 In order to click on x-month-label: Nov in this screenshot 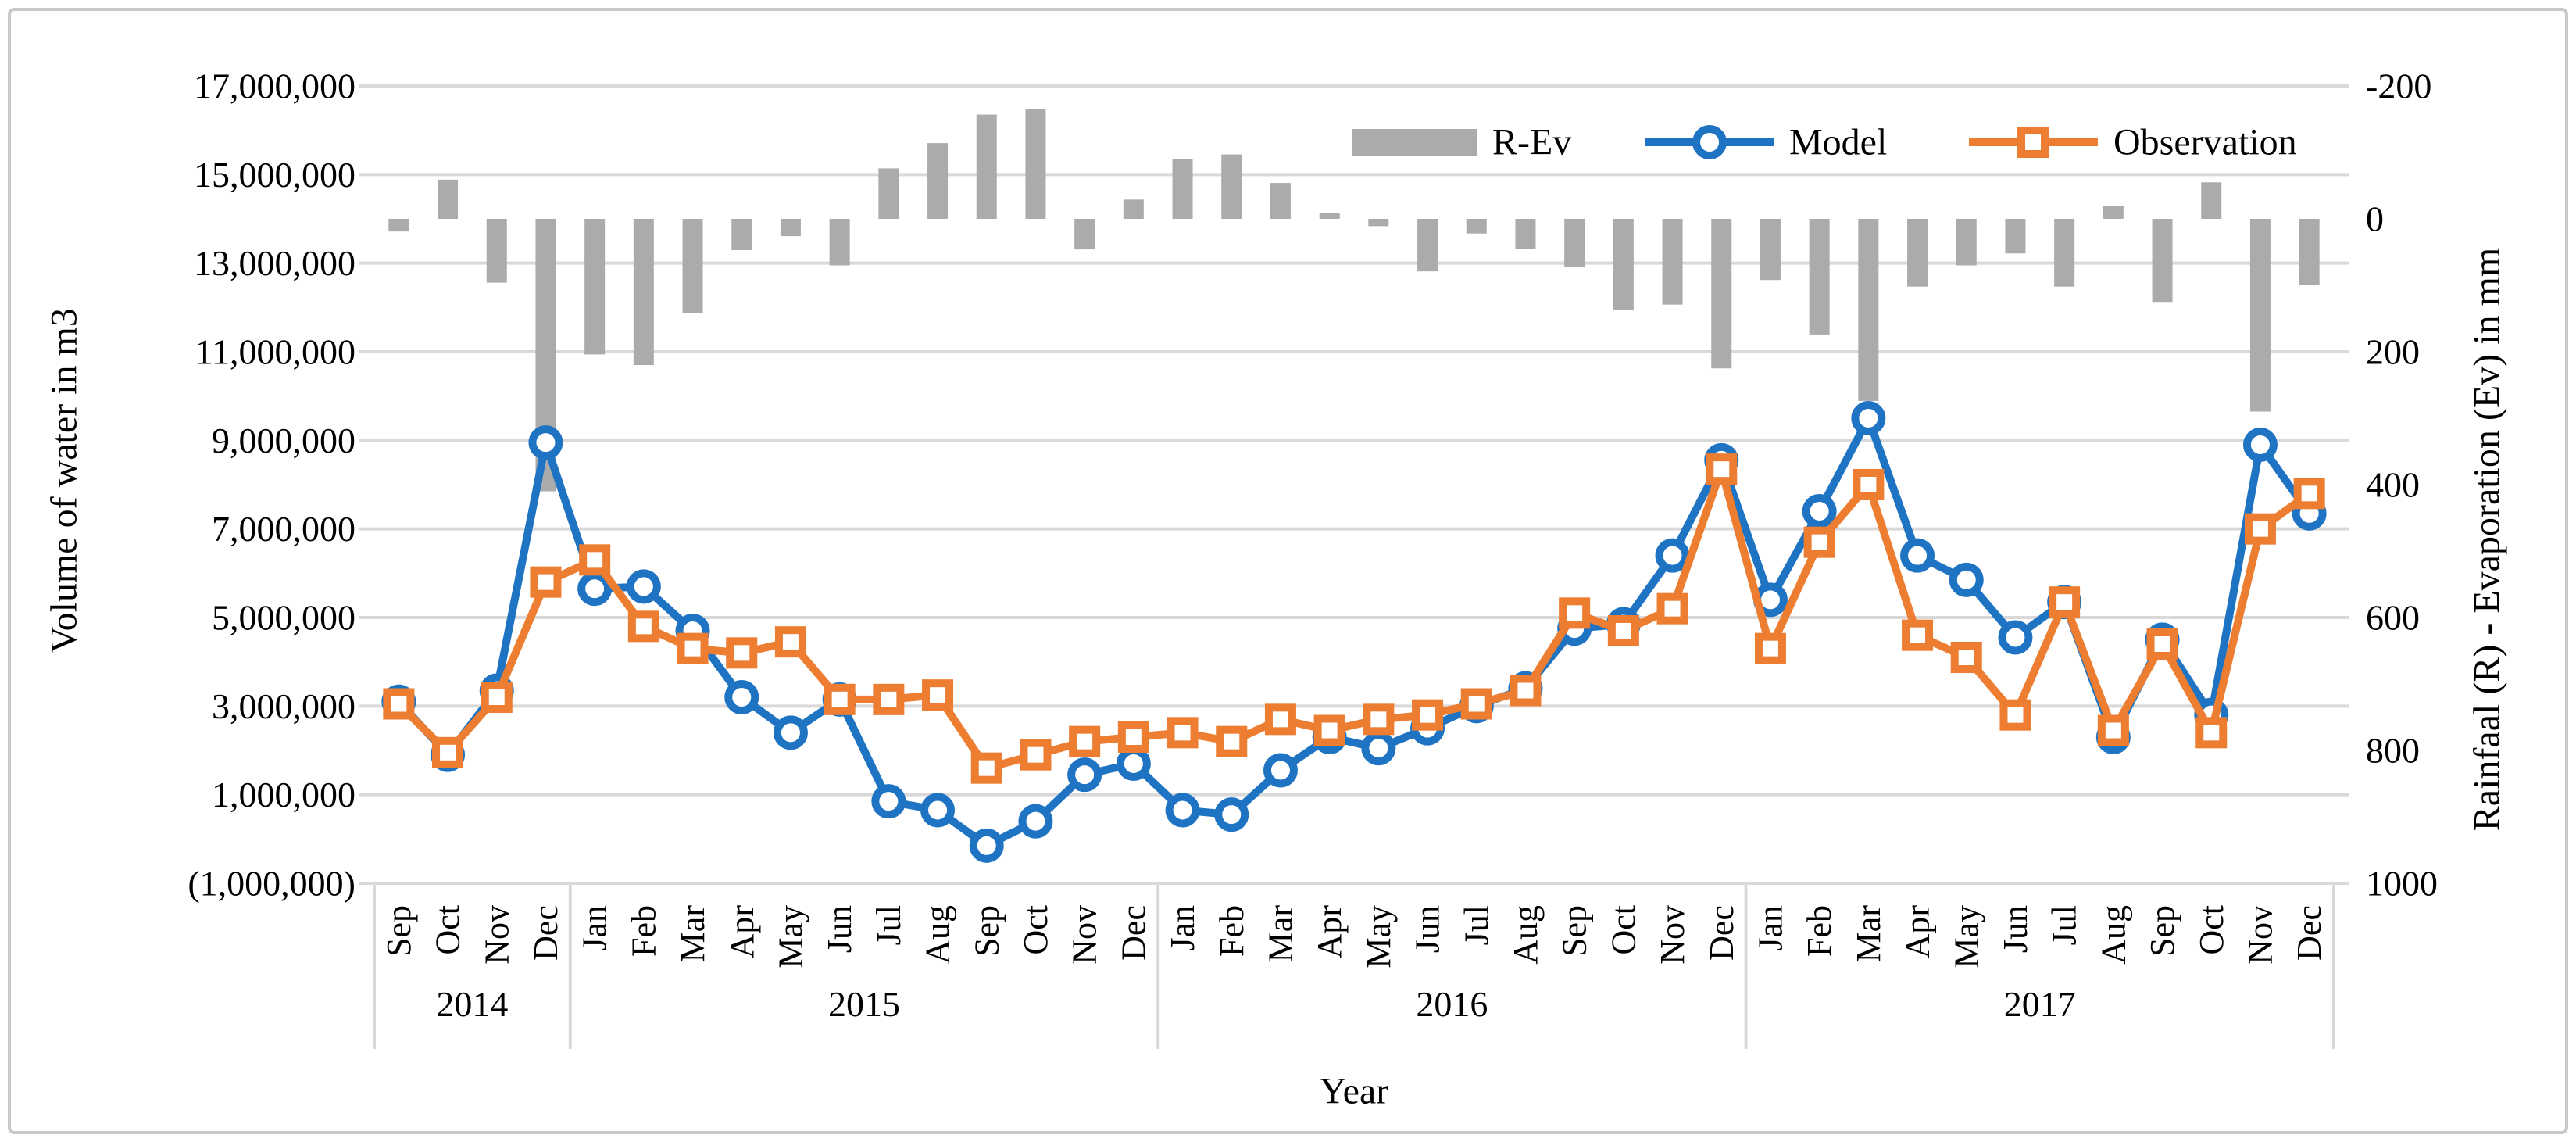, I will do `click(2260, 935)`.